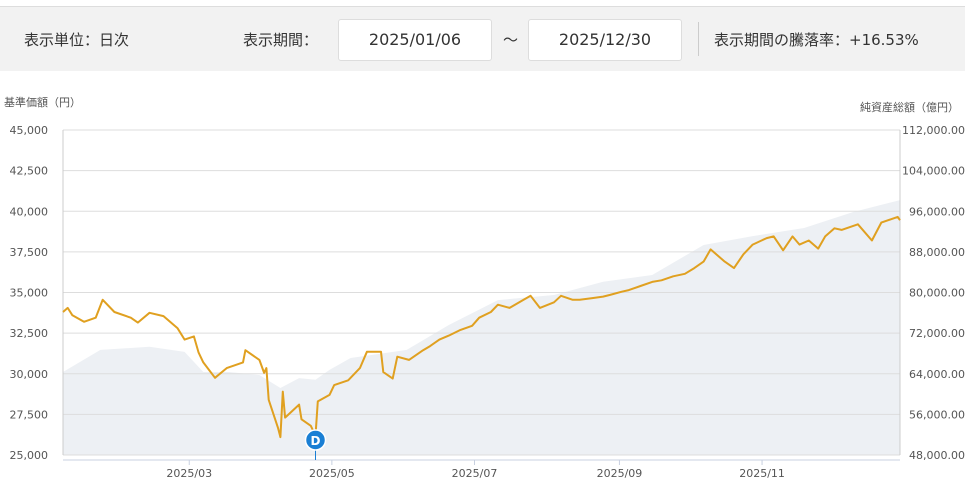 The image size is (977, 483). Describe the element at coordinates (29, 211) in the screenshot. I see `left-tick-label: 40,000` at that location.